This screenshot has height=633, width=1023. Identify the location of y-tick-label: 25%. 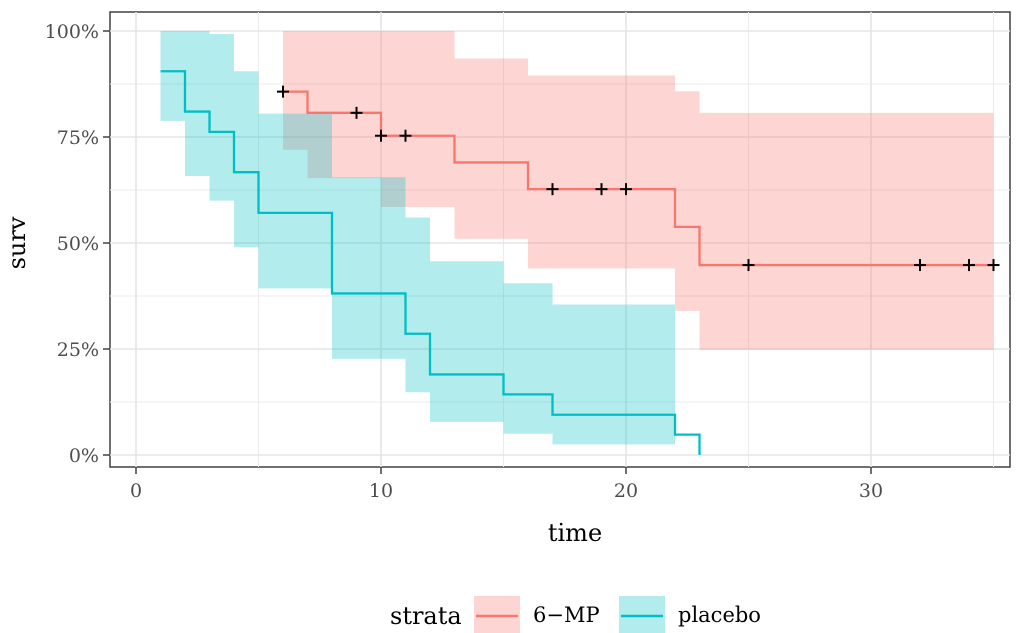
(78, 350).